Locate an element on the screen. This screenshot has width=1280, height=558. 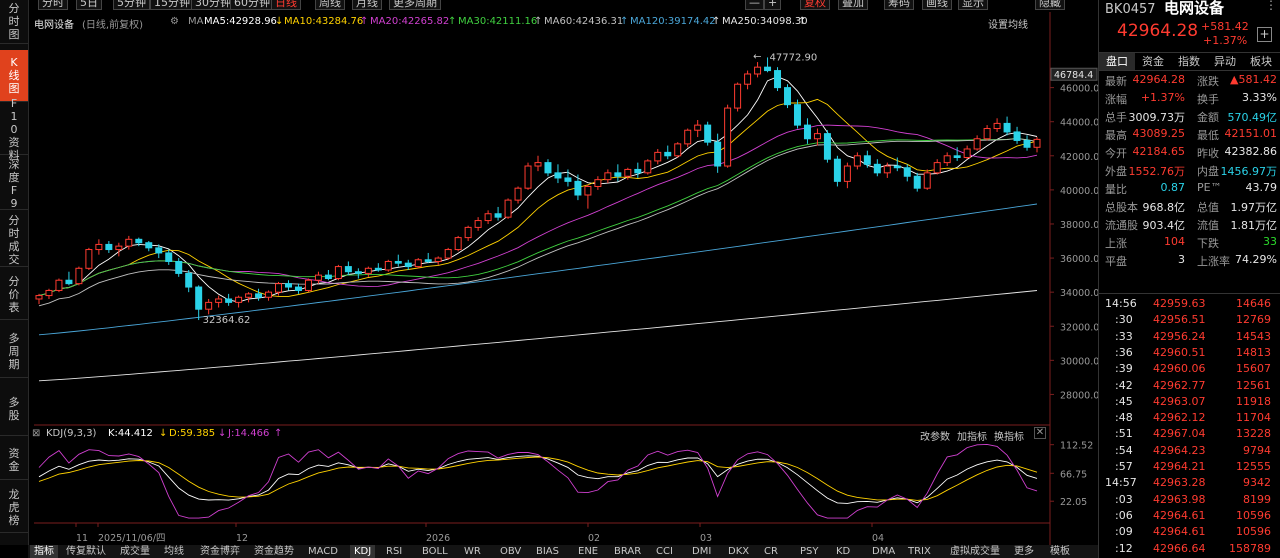
period-button-9: 更多周期 is located at coordinates (415, 5).